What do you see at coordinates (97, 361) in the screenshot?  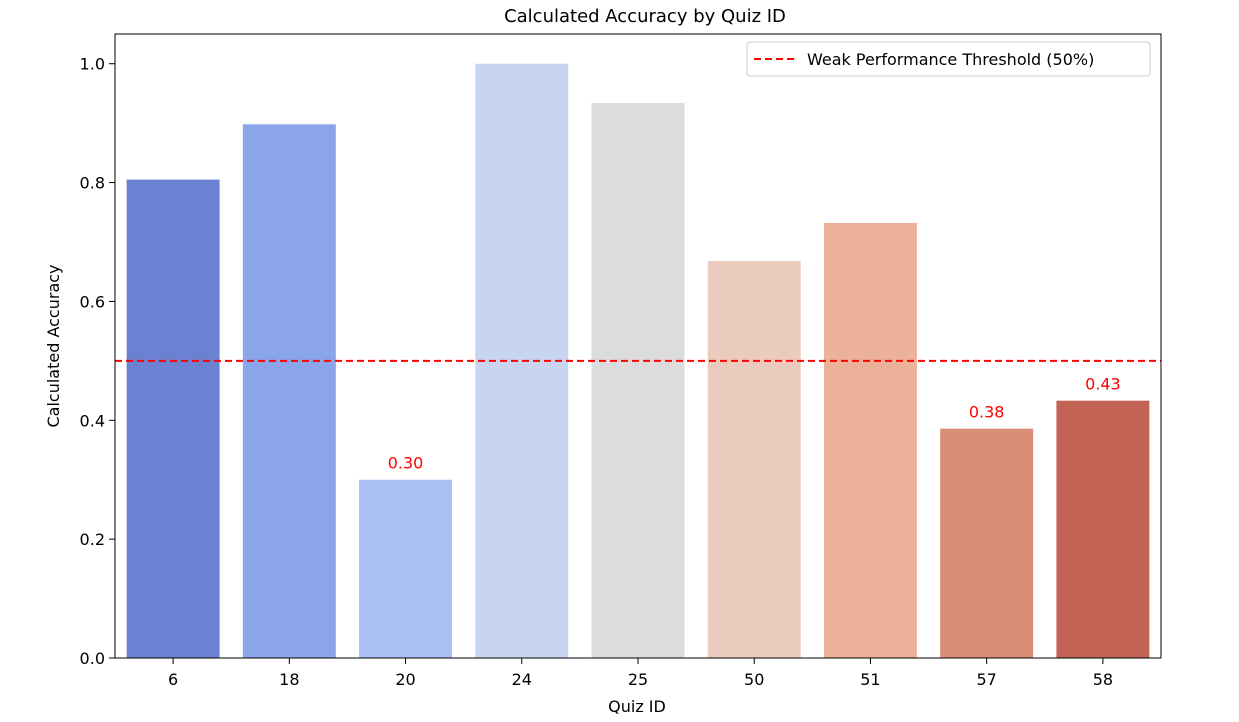 I see `y-axis: 0.0 0.2 0.4 0.6 0.8 1.0` at bounding box center [97, 361].